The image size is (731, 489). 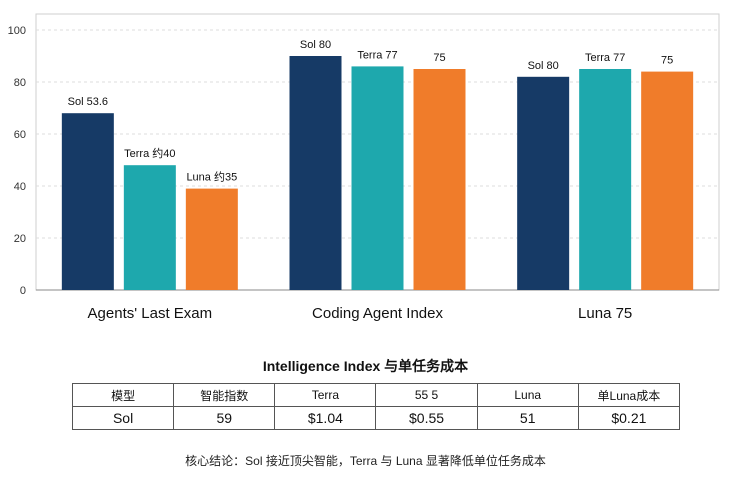 I want to click on table-cell: $1.04, so click(x=325, y=418).